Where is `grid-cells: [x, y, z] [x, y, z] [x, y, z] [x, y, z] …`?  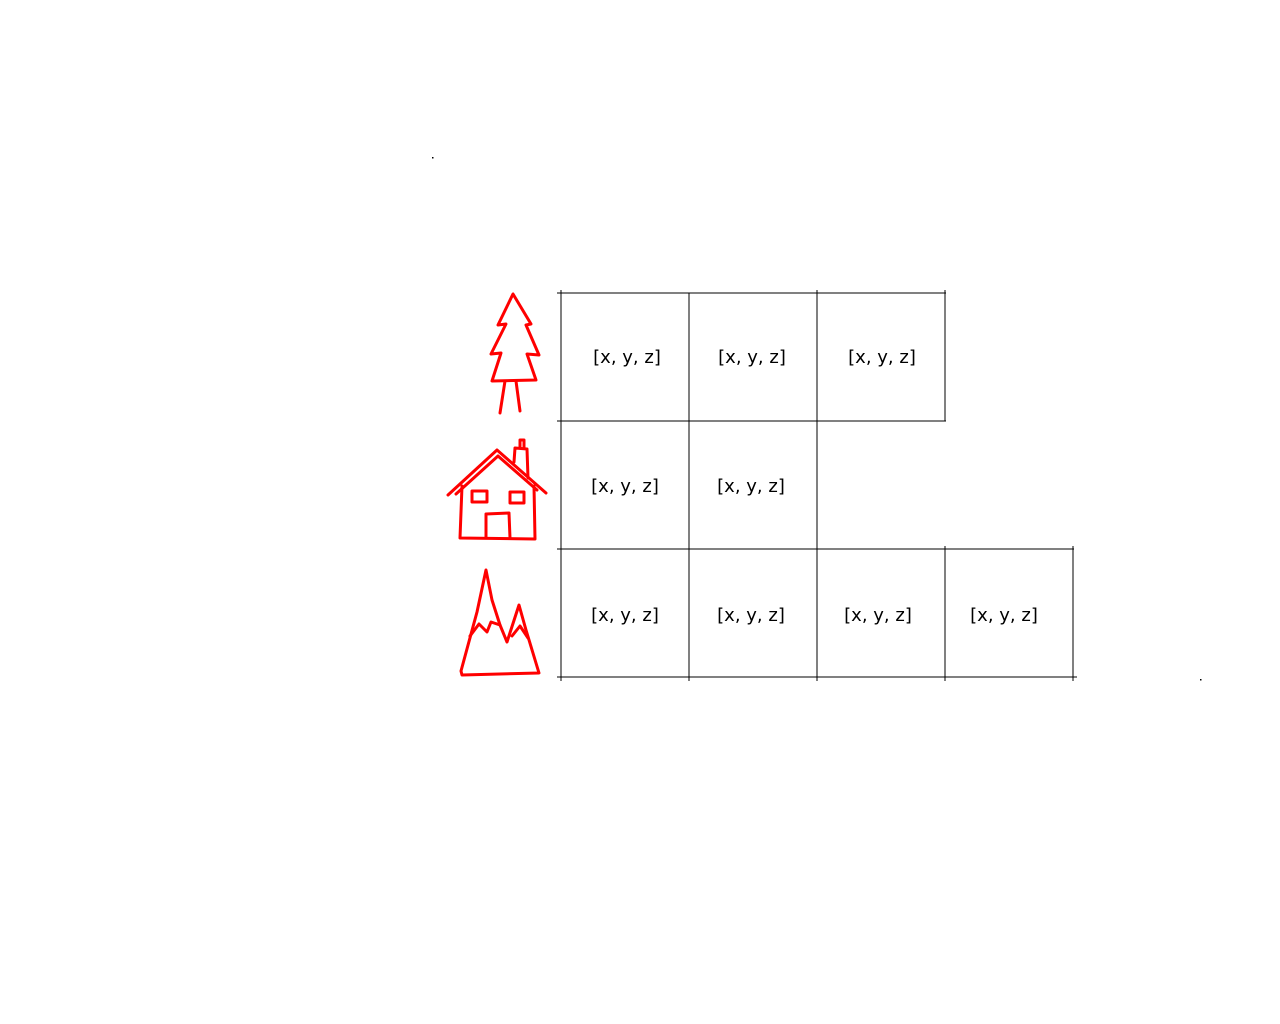 grid-cells: [x, y, z] [x, y, z] [x, y, z] [x, y, z] … is located at coordinates (814, 486).